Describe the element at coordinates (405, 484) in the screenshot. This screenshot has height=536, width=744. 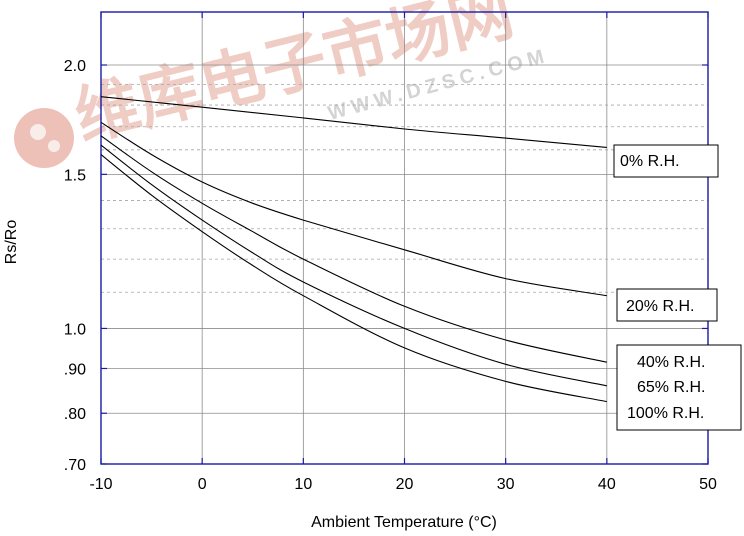
I see `x-tick-label: 20` at that location.